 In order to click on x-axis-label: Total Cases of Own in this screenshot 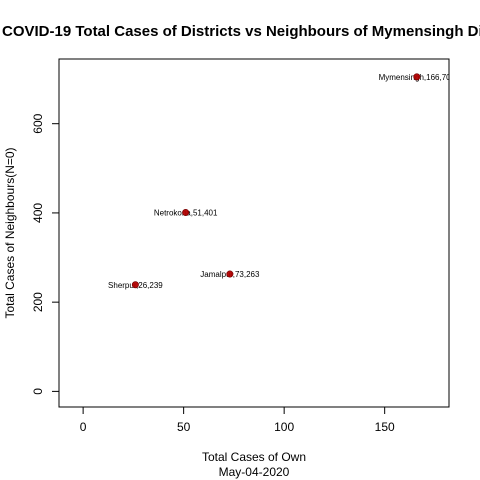, I will do `click(254, 457)`.